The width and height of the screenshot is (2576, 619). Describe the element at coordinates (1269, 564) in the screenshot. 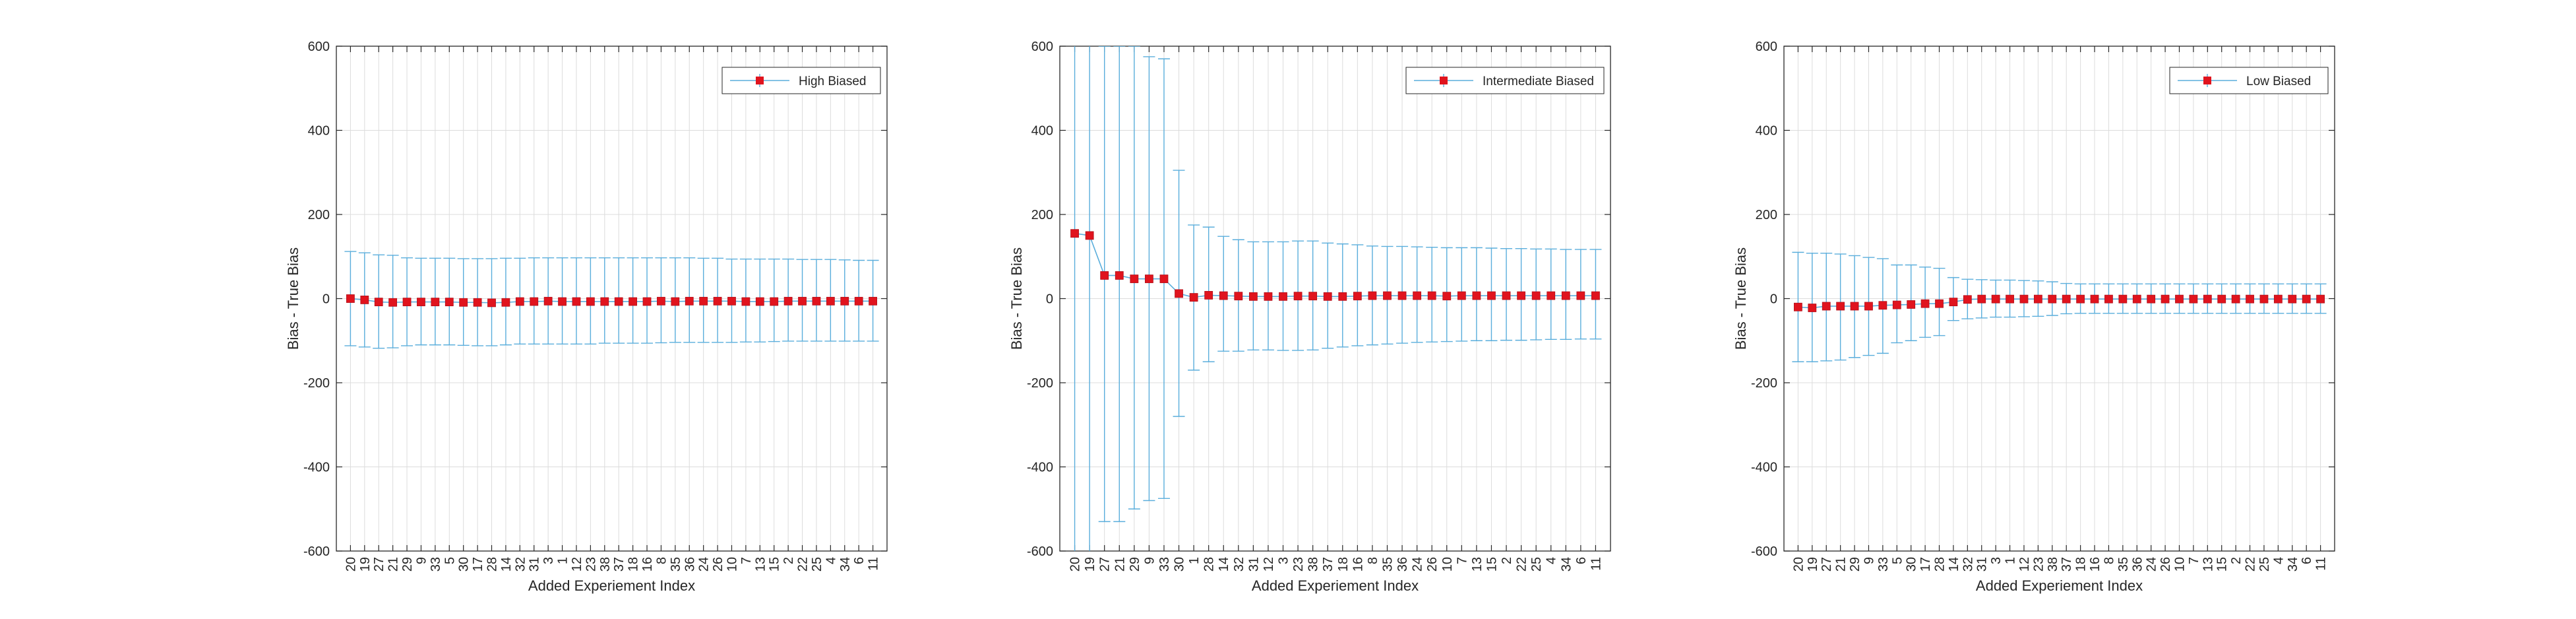

I see `x-tick-label: 12` at that location.